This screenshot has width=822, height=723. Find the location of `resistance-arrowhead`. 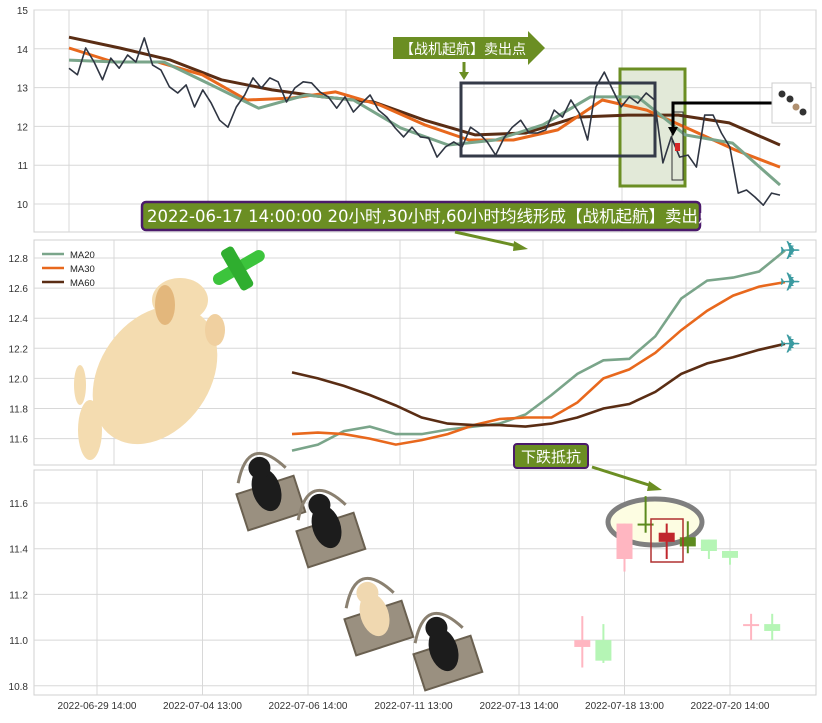

resistance-arrowhead is located at coordinates (654, 486).